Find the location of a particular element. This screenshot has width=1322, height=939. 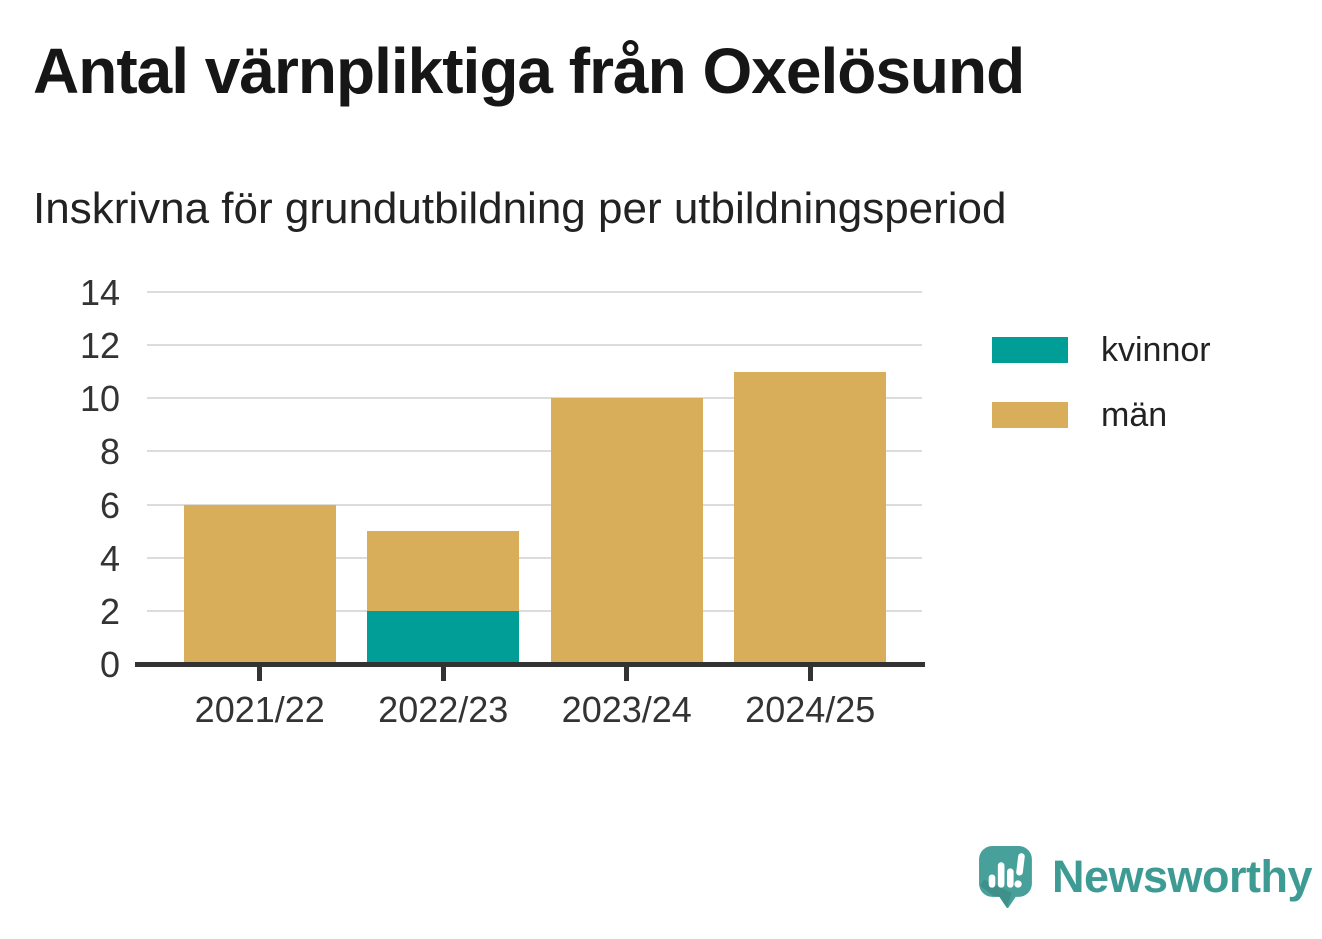

y-tick-label: 4 is located at coordinates (109, 558).